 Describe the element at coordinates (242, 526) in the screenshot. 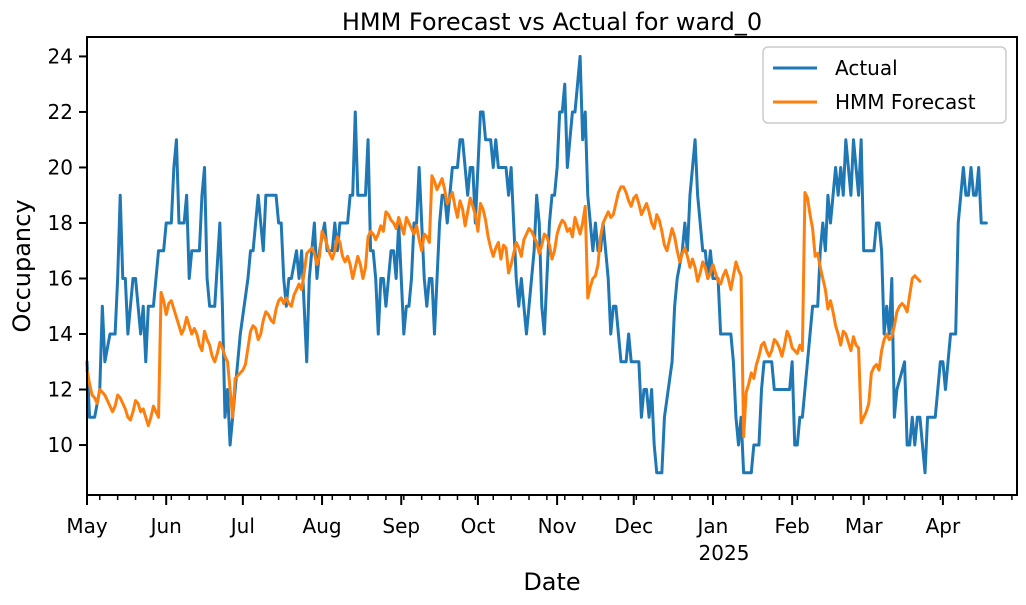

I see `x-tick-label: Jul` at that location.